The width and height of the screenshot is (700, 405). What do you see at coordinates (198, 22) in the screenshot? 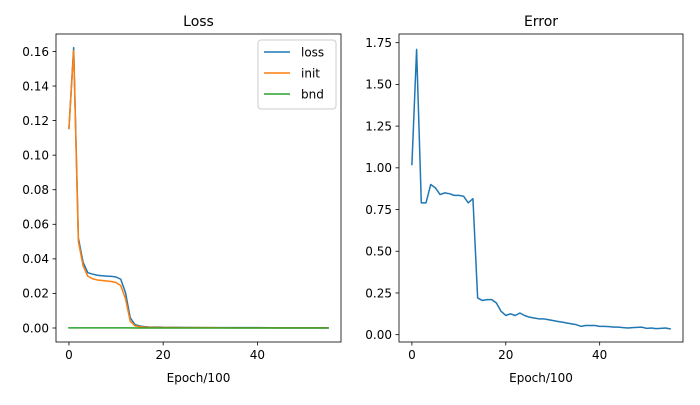
I see `loss-chart-title: Loss` at bounding box center [198, 22].